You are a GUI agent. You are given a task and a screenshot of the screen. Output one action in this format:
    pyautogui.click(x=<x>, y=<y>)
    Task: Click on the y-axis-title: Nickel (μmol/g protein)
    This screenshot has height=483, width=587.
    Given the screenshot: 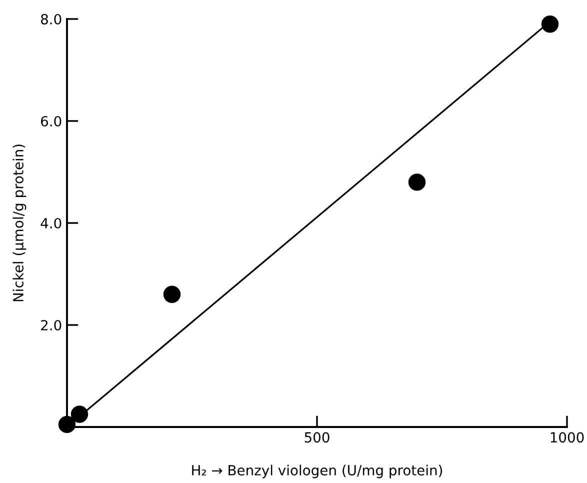 What is the action you would take?
    pyautogui.click(x=19, y=223)
    